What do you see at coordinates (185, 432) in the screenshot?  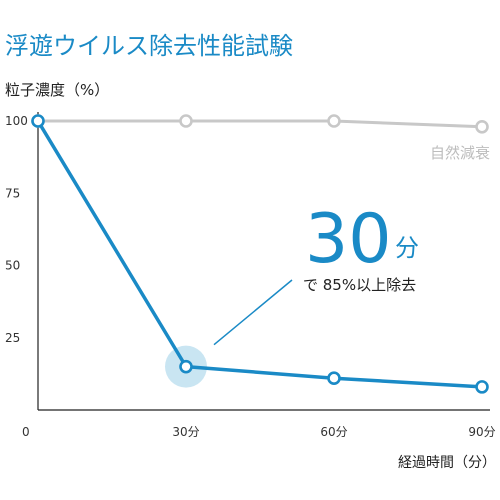 I see `x-tick-label: 30分` at bounding box center [185, 432].